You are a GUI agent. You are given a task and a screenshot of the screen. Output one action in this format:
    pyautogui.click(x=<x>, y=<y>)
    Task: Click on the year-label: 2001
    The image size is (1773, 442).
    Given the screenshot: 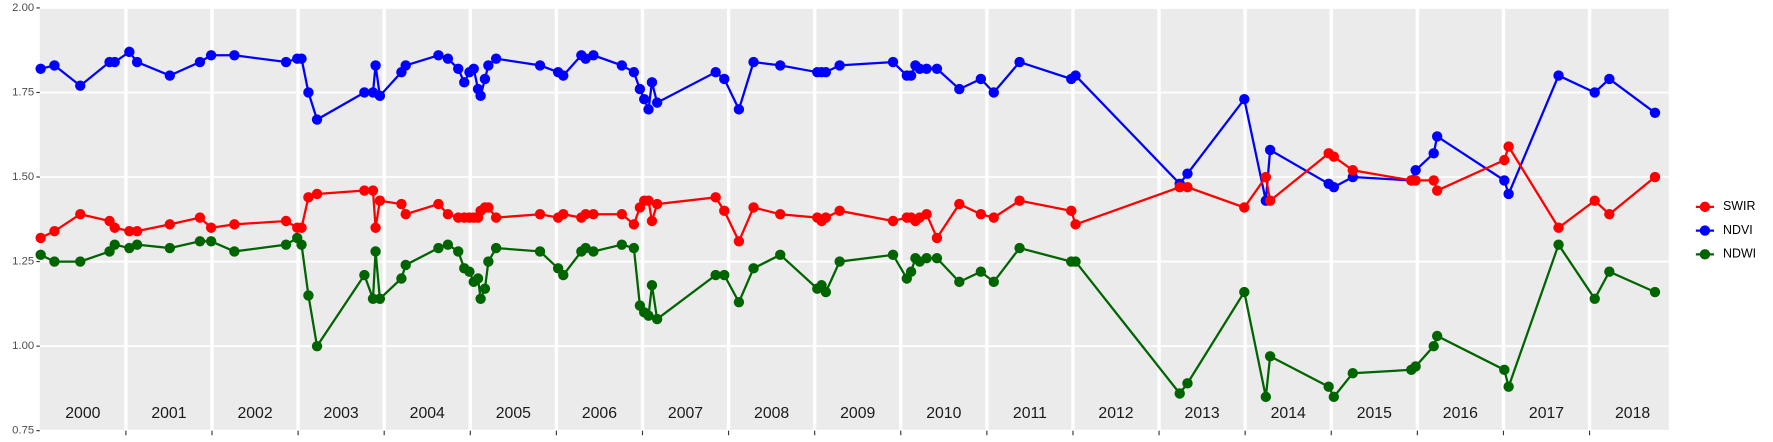 What is the action you would take?
    pyautogui.click(x=168, y=413)
    